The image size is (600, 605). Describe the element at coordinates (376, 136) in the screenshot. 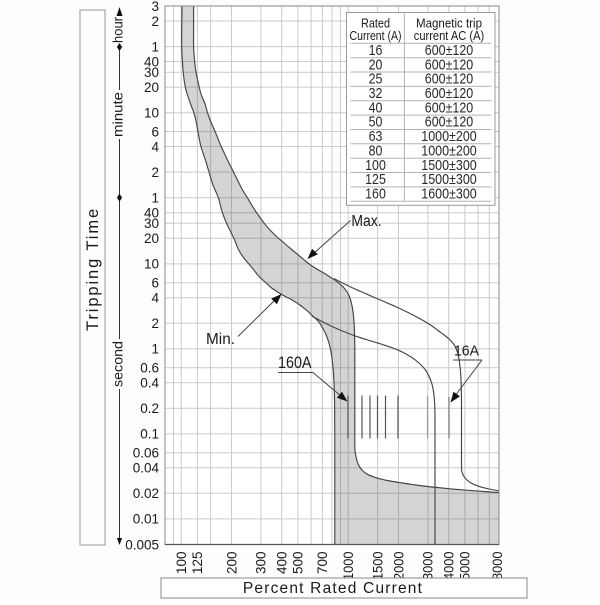

I see `svg-text: 63` at that location.